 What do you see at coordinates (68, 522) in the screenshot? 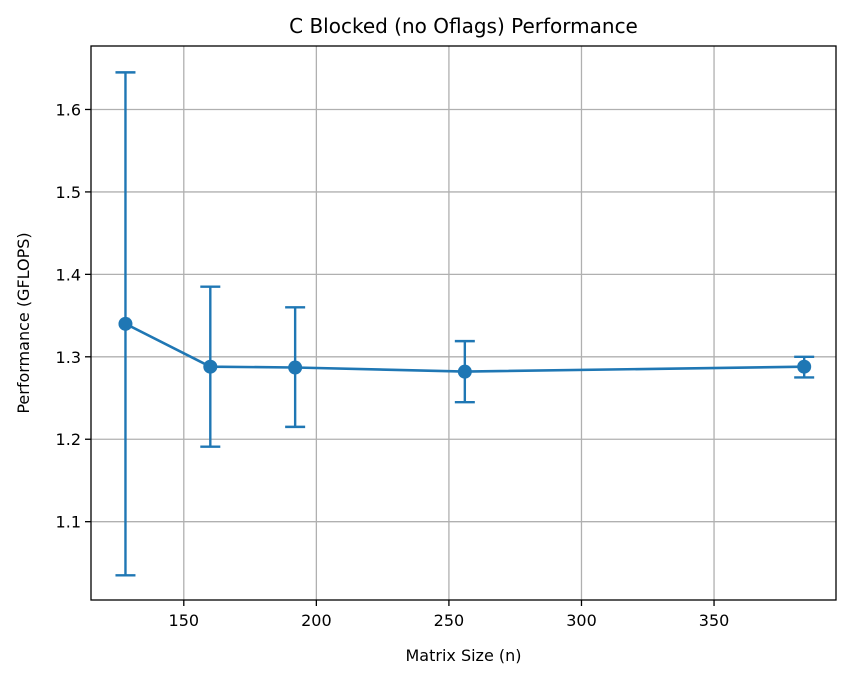
I see `y-tick-label: 1.1` at bounding box center [68, 522].